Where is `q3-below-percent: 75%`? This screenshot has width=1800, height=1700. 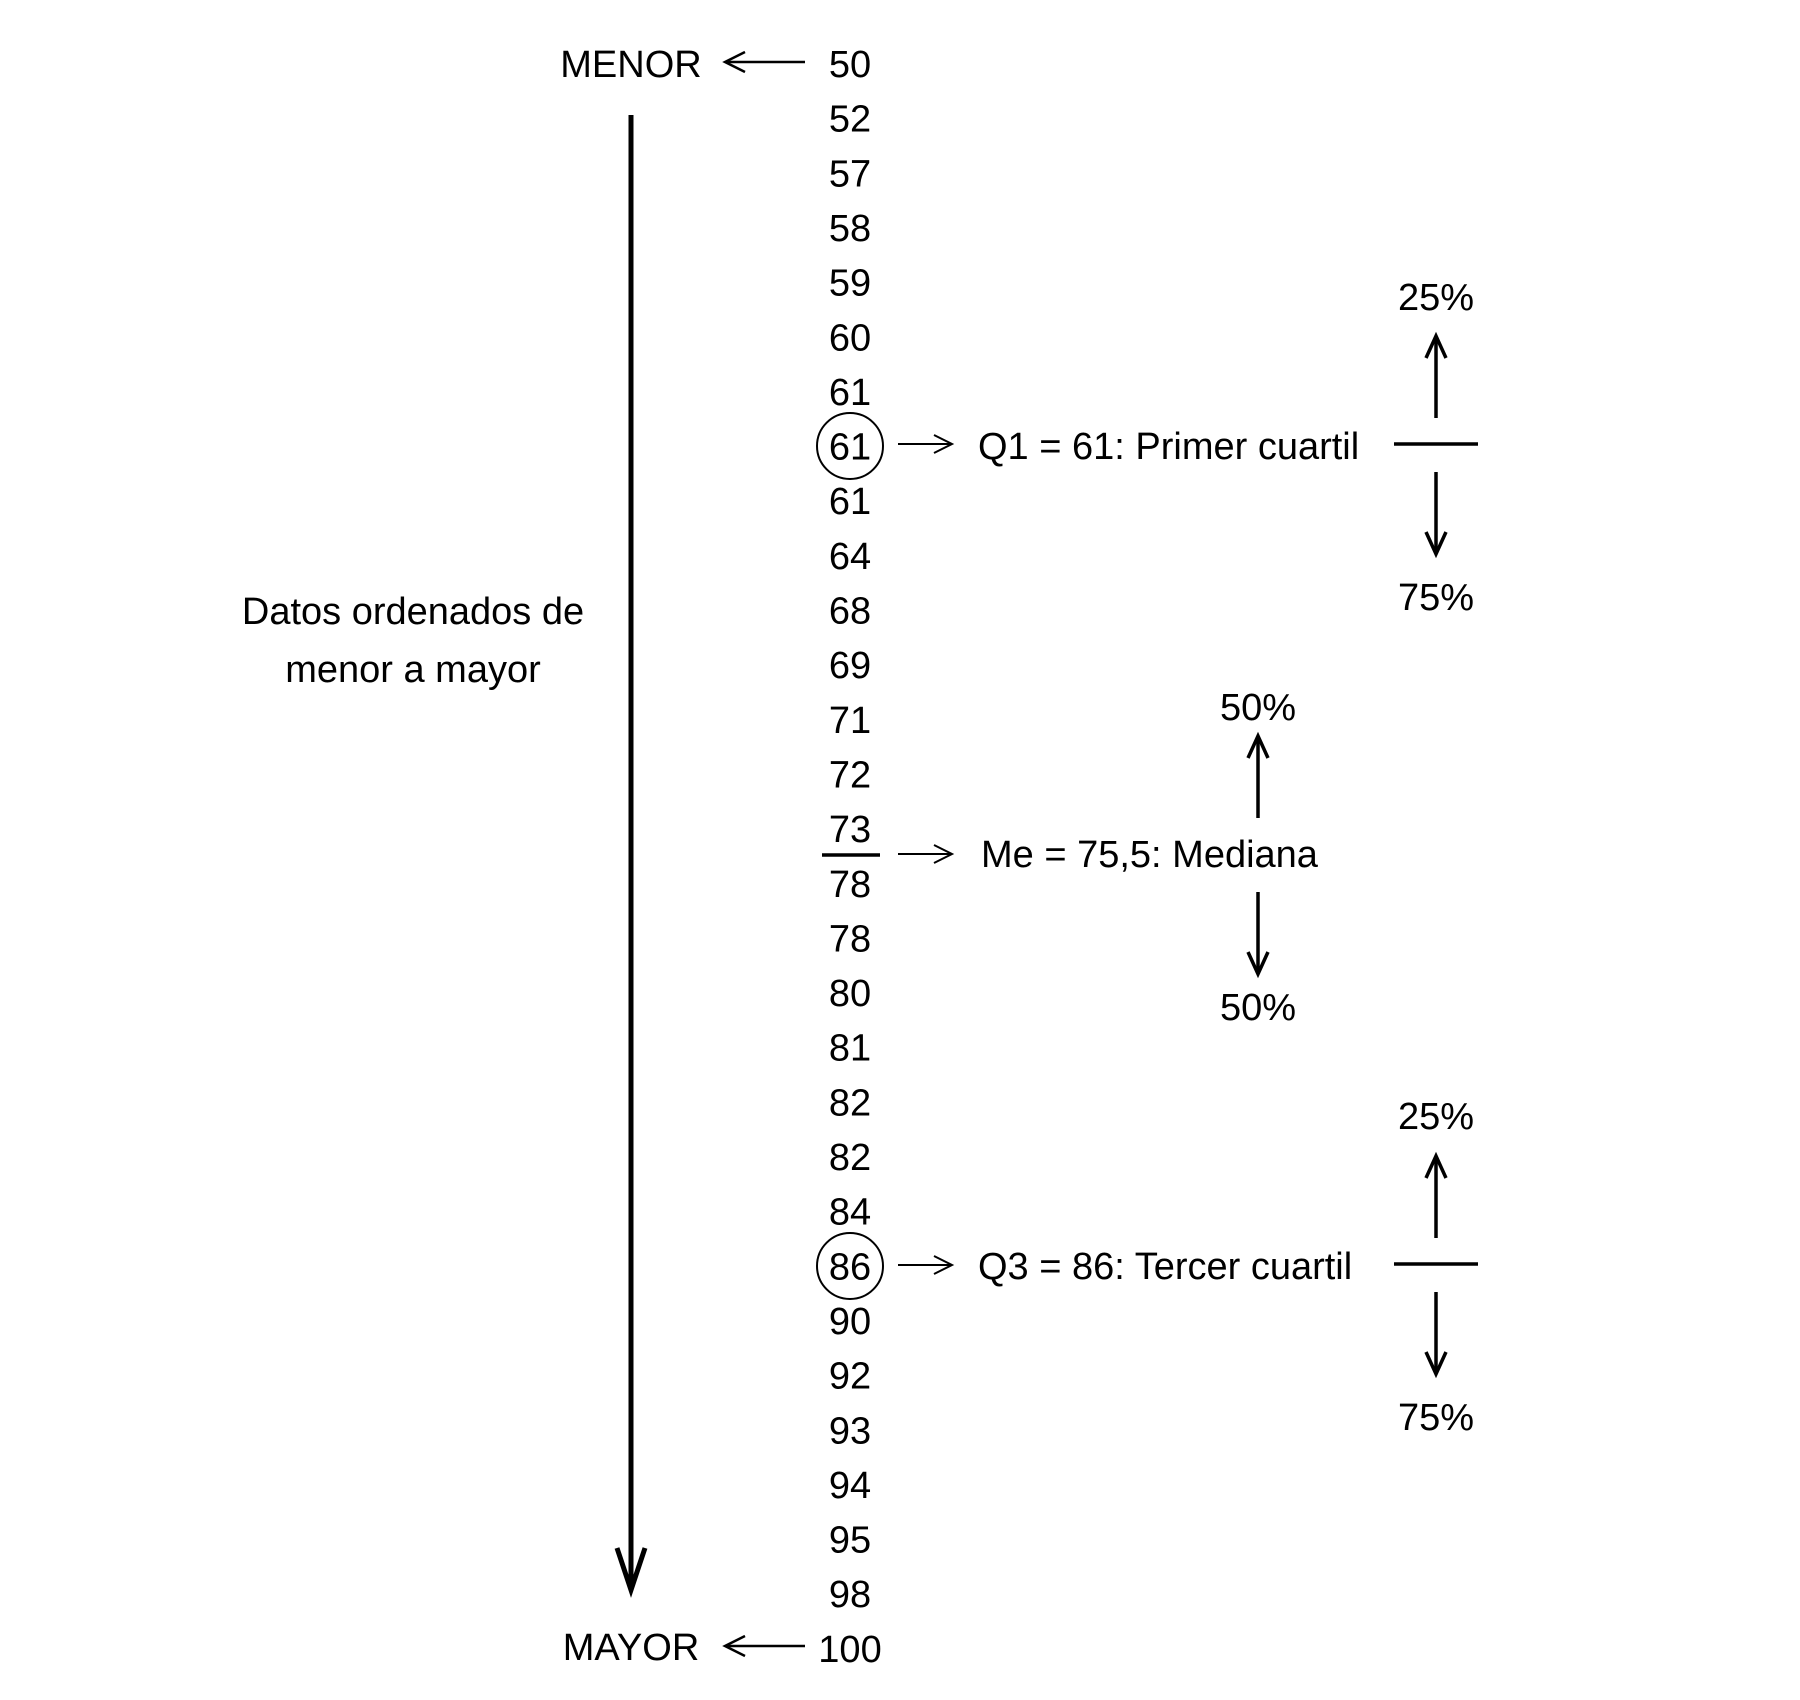
q3-below-percent: 75% is located at coordinates (1436, 1418).